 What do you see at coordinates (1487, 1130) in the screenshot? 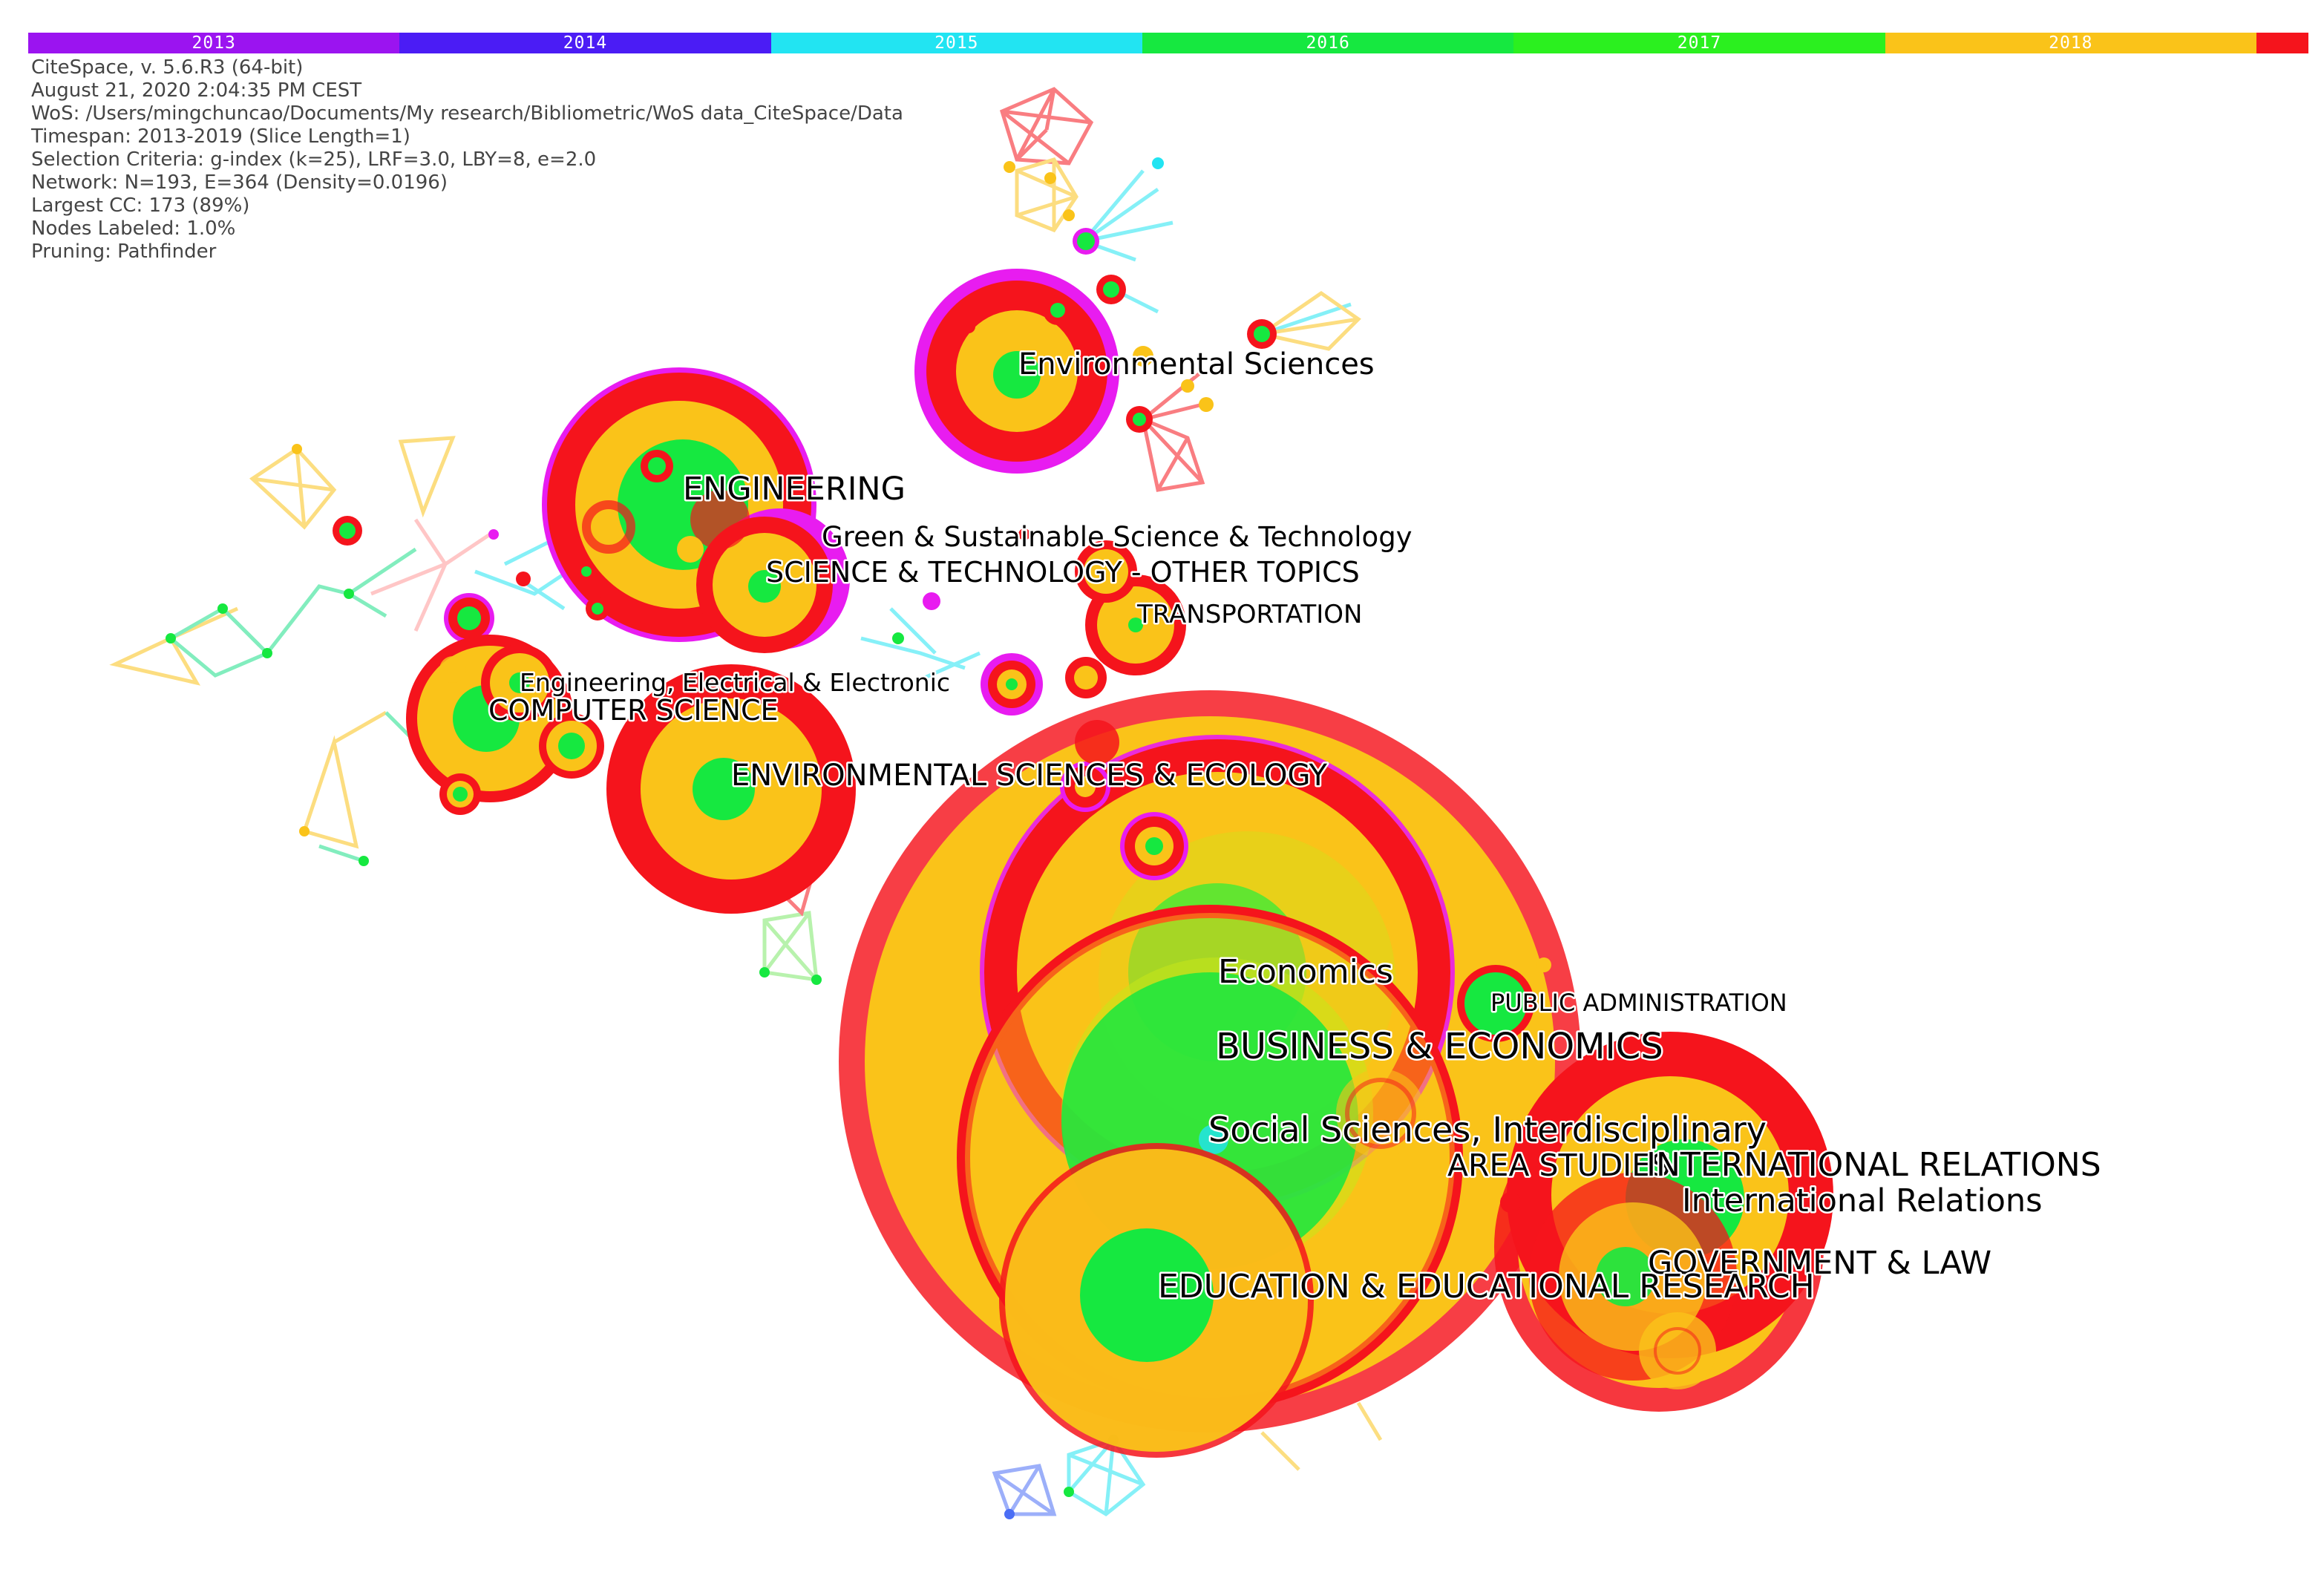
I see `label-social-sciences: Social Sciences, Interdisciplinary` at bounding box center [1487, 1130].